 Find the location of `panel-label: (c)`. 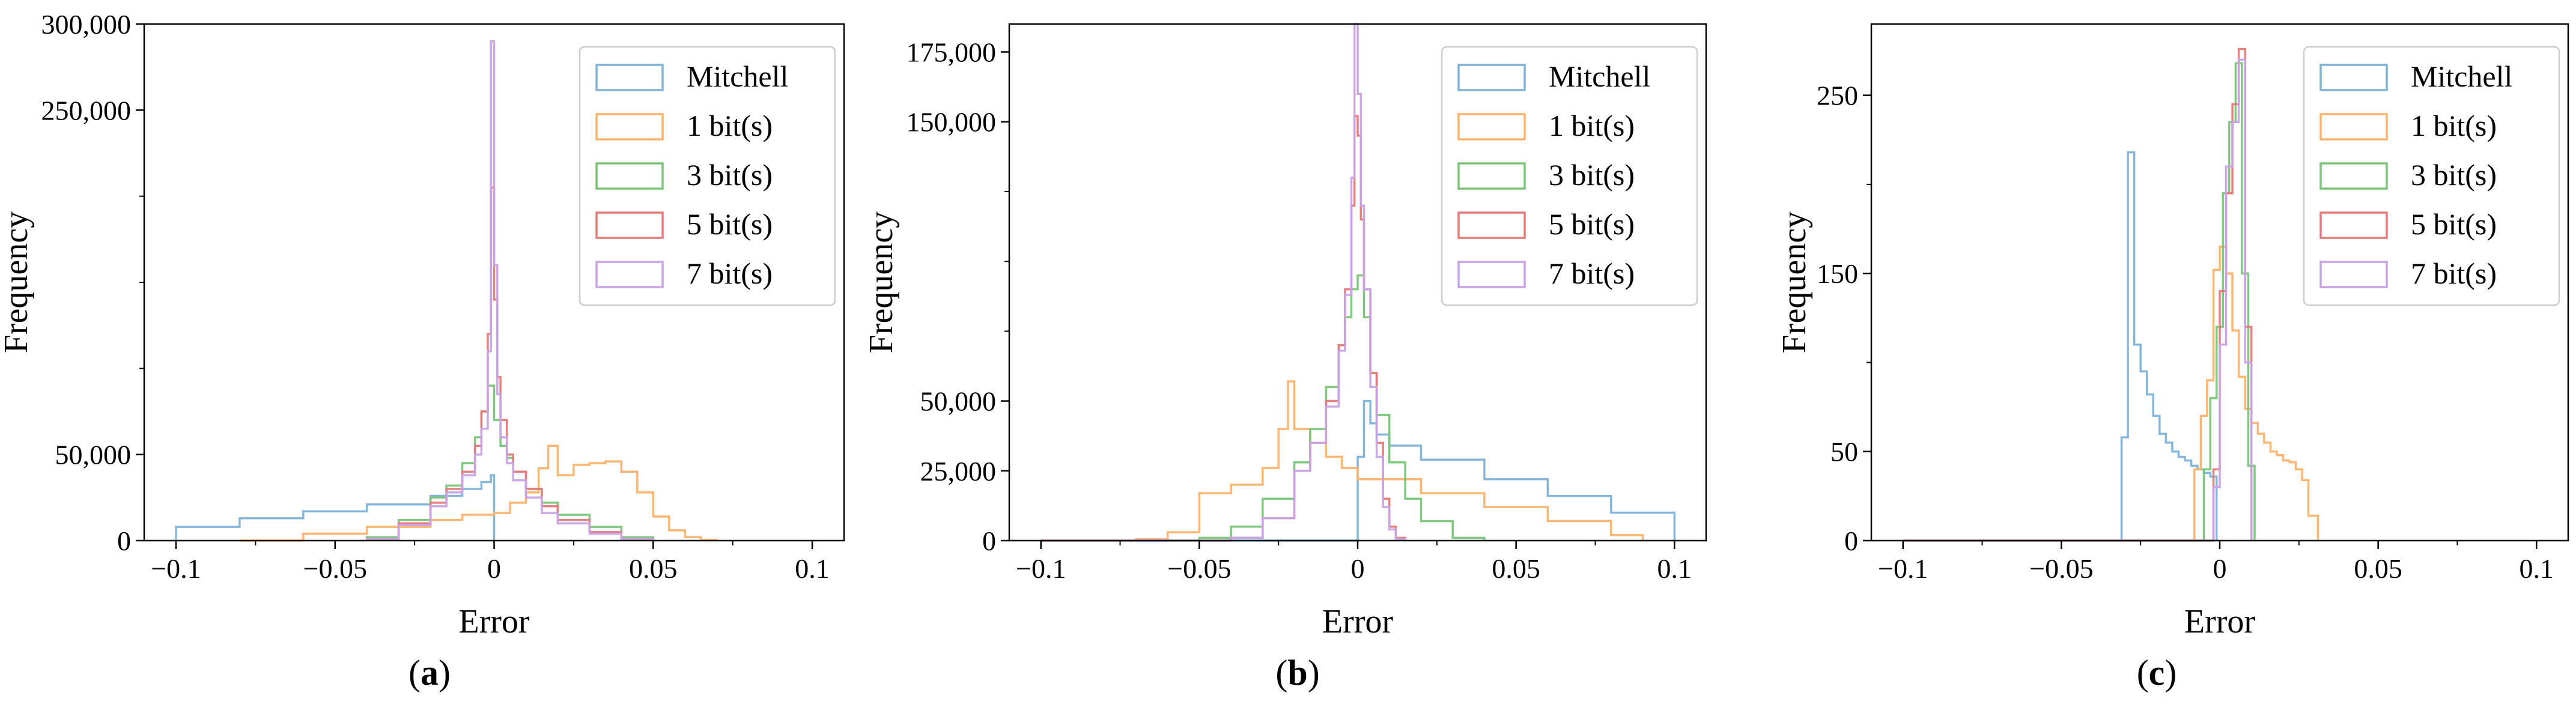

panel-label: (c) is located at coordinates (2157, 673).